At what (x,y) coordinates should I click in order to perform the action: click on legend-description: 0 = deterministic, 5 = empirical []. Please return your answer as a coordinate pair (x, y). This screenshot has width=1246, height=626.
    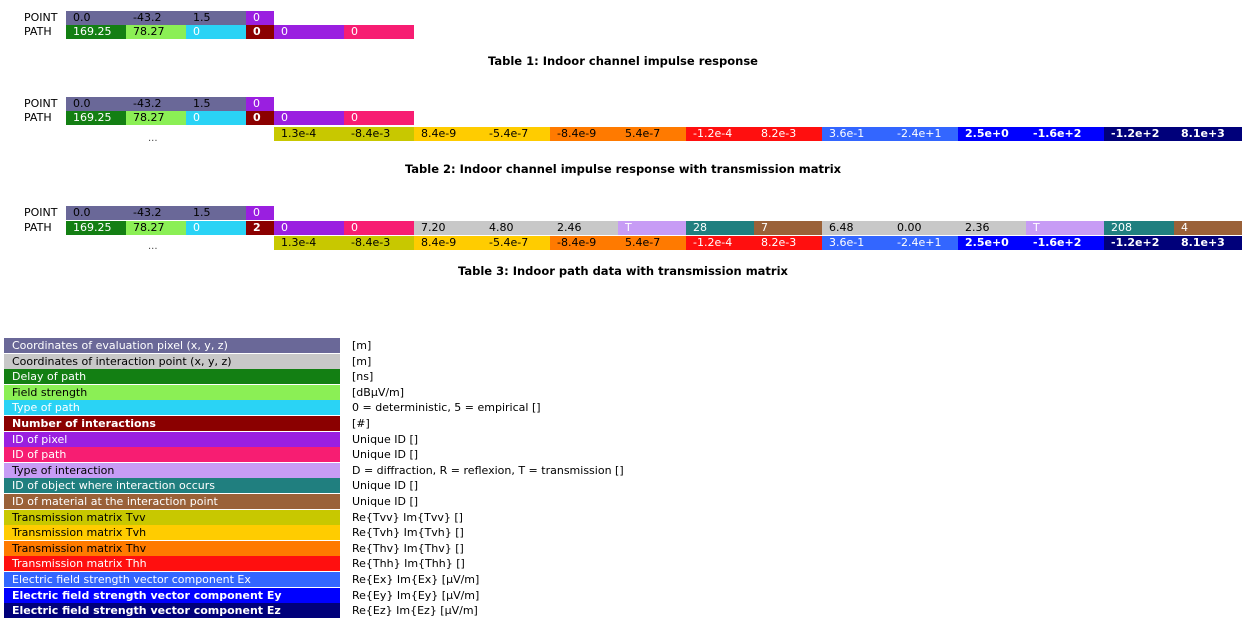
    Looking at the image, I should click on (446, 408).